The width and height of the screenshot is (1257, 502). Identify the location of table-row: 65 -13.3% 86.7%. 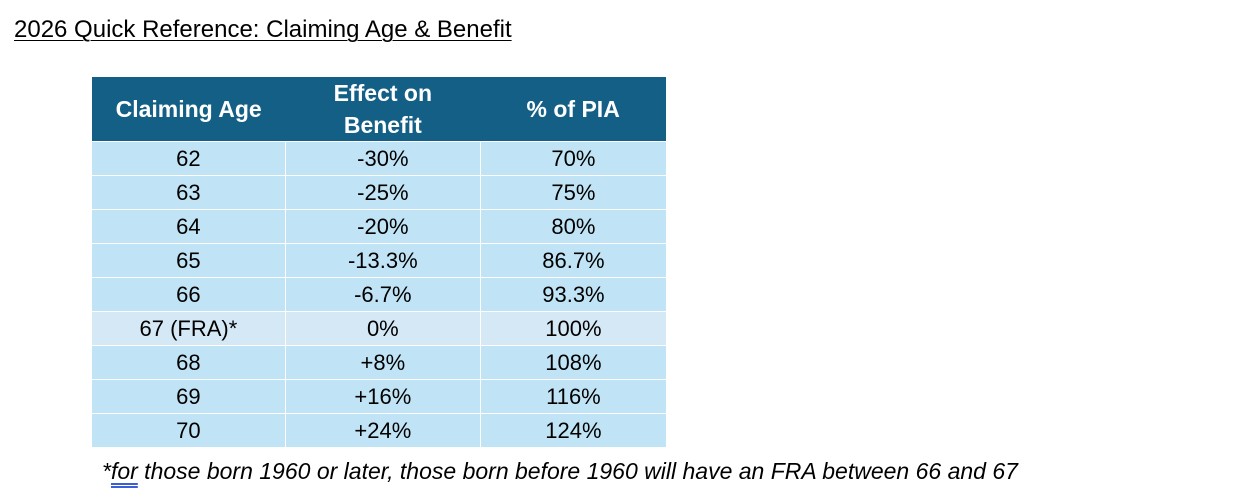
(379, 260).